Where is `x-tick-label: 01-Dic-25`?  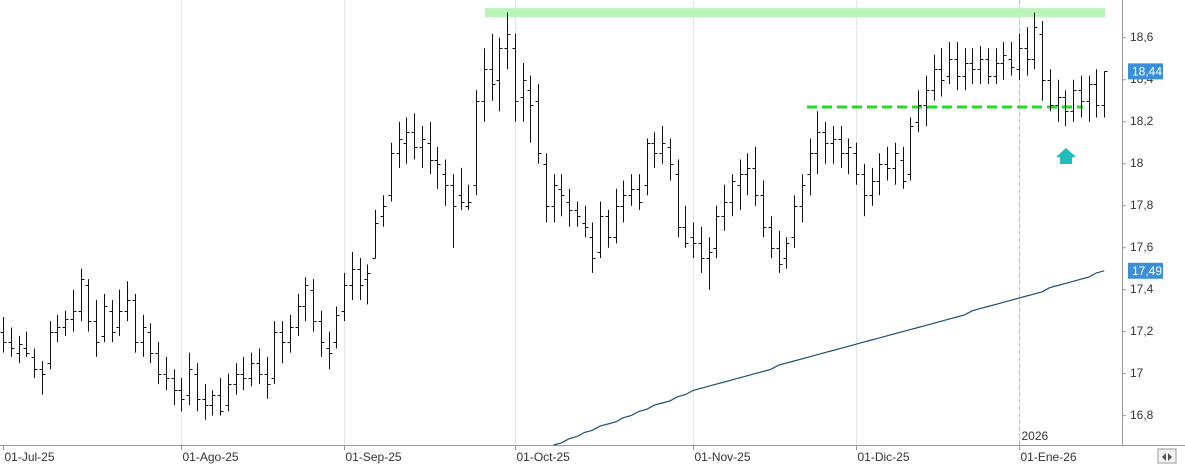
x-tick-label: 01-Dic-25 is located at coordinates (884, 457).